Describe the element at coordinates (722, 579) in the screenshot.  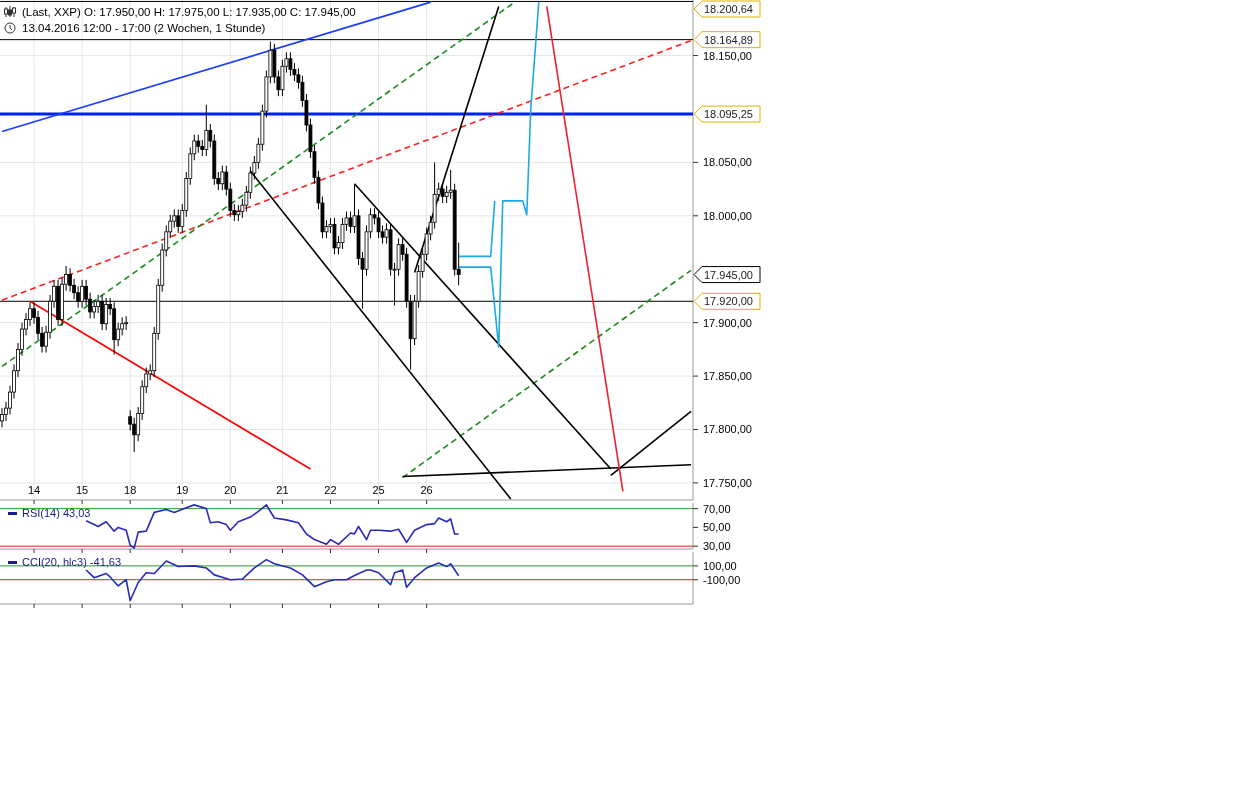
I see `y-tick-label: -100,00` at that location.